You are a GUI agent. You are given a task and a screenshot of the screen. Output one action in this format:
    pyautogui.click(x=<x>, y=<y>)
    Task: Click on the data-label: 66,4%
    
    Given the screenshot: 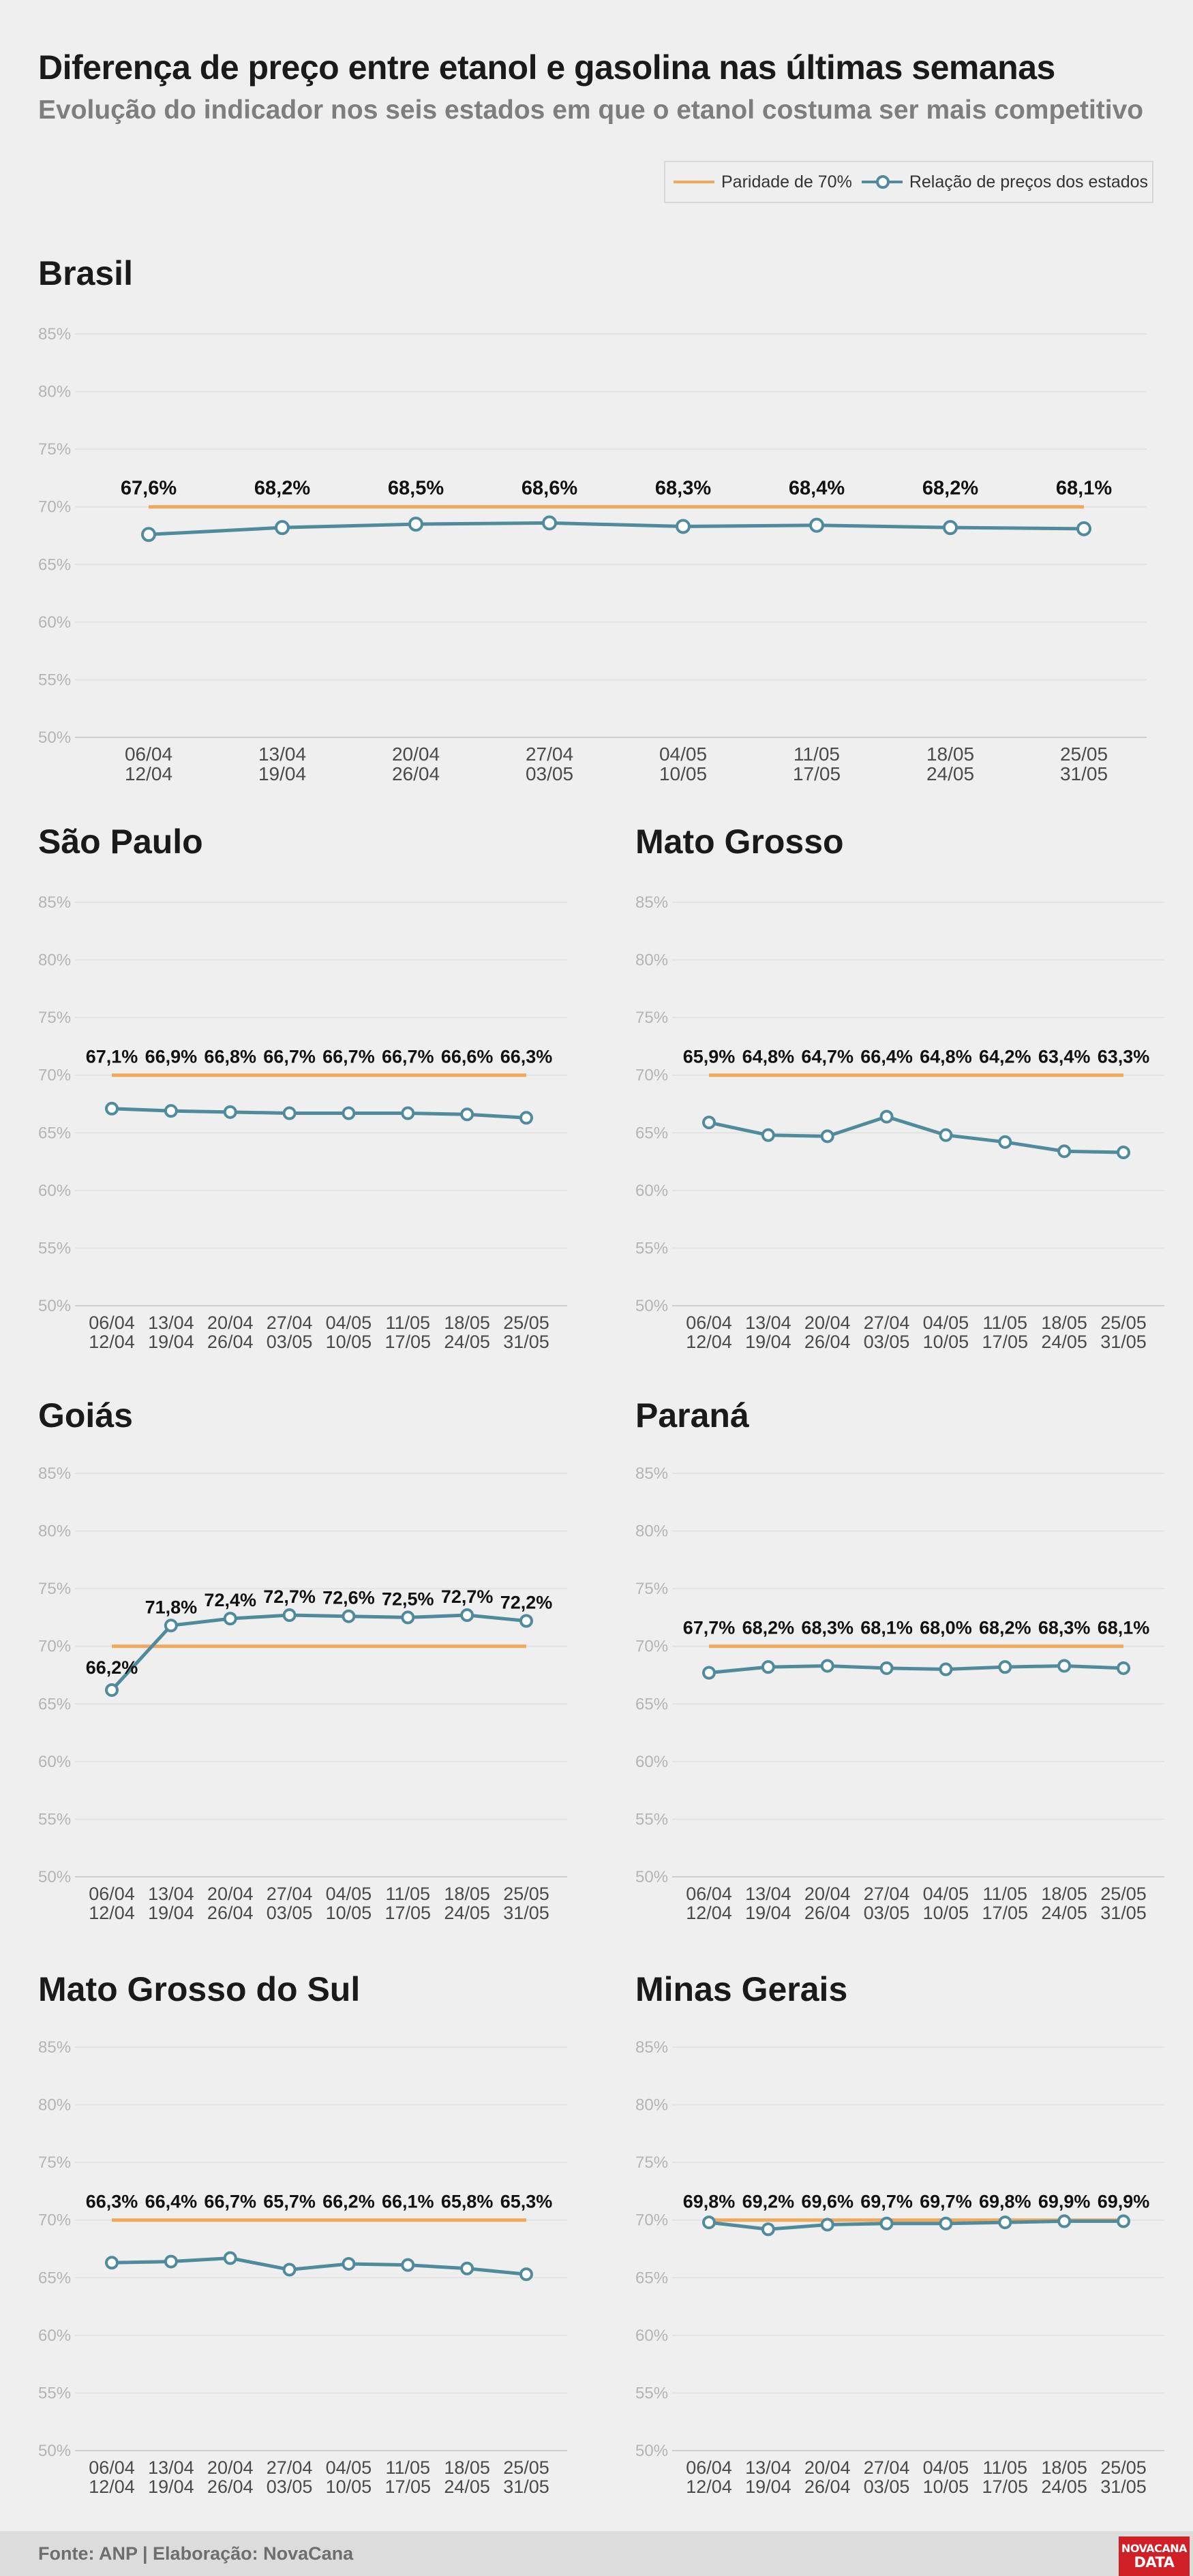 What is the action you would take?
    pyautogui.click(x=887, y=1057)
    